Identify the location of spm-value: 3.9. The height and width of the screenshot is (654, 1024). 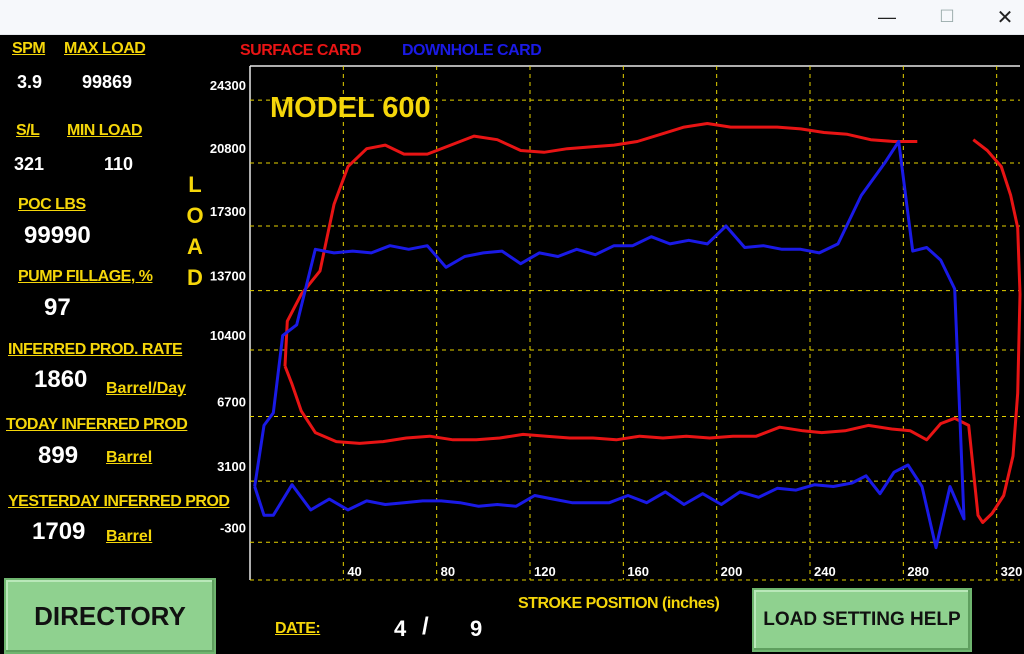
(30, 82).